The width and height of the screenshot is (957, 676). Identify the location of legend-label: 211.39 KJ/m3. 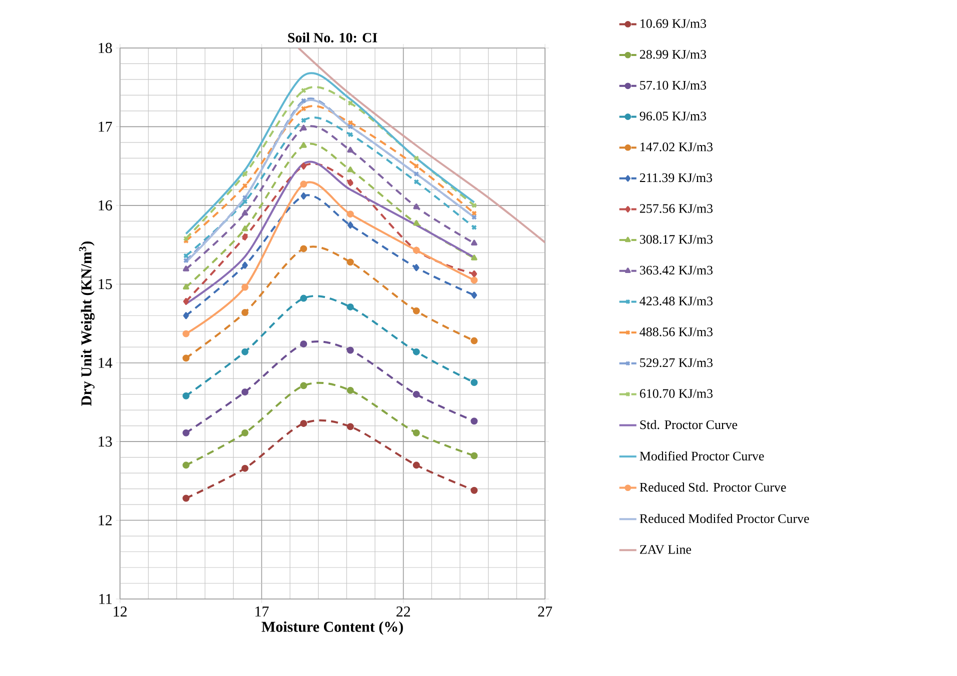
(676, 177).